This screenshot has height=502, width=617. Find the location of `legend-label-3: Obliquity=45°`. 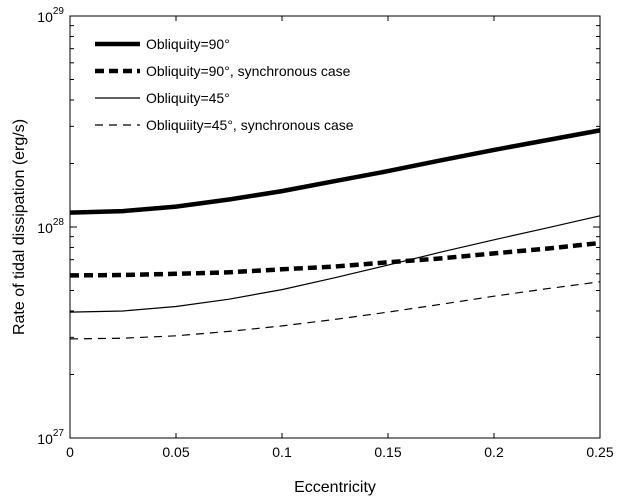

legend-label-3: Obliquity=45° is located at coordinates (188, 98).